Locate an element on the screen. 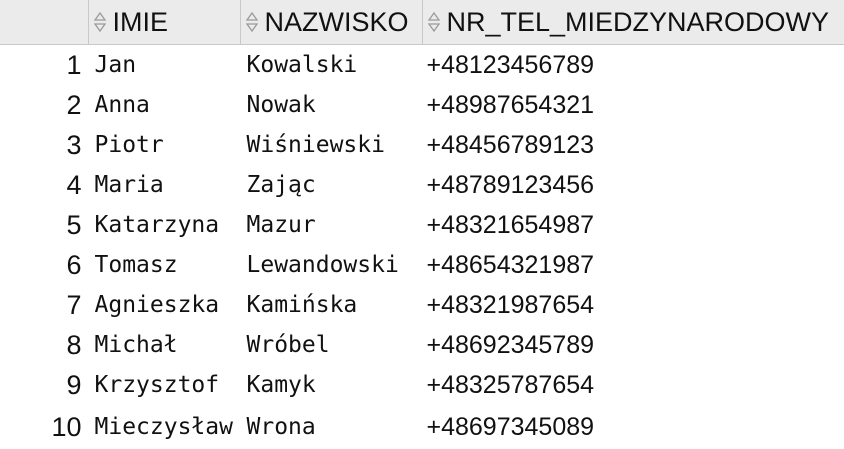 Image resolution: width=844 pixels, height=449 pixels. cell-nr-tel: +48987654321 is located at coordinates (633, 105).